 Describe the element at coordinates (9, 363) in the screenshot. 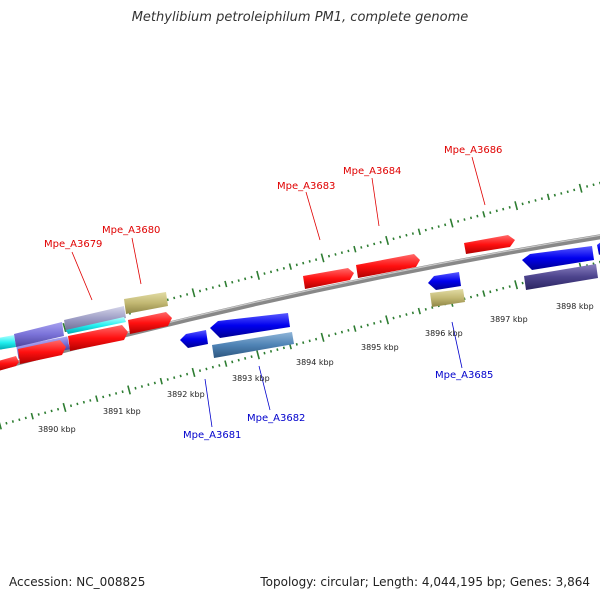

I see `feature-red-small-left` at that location.